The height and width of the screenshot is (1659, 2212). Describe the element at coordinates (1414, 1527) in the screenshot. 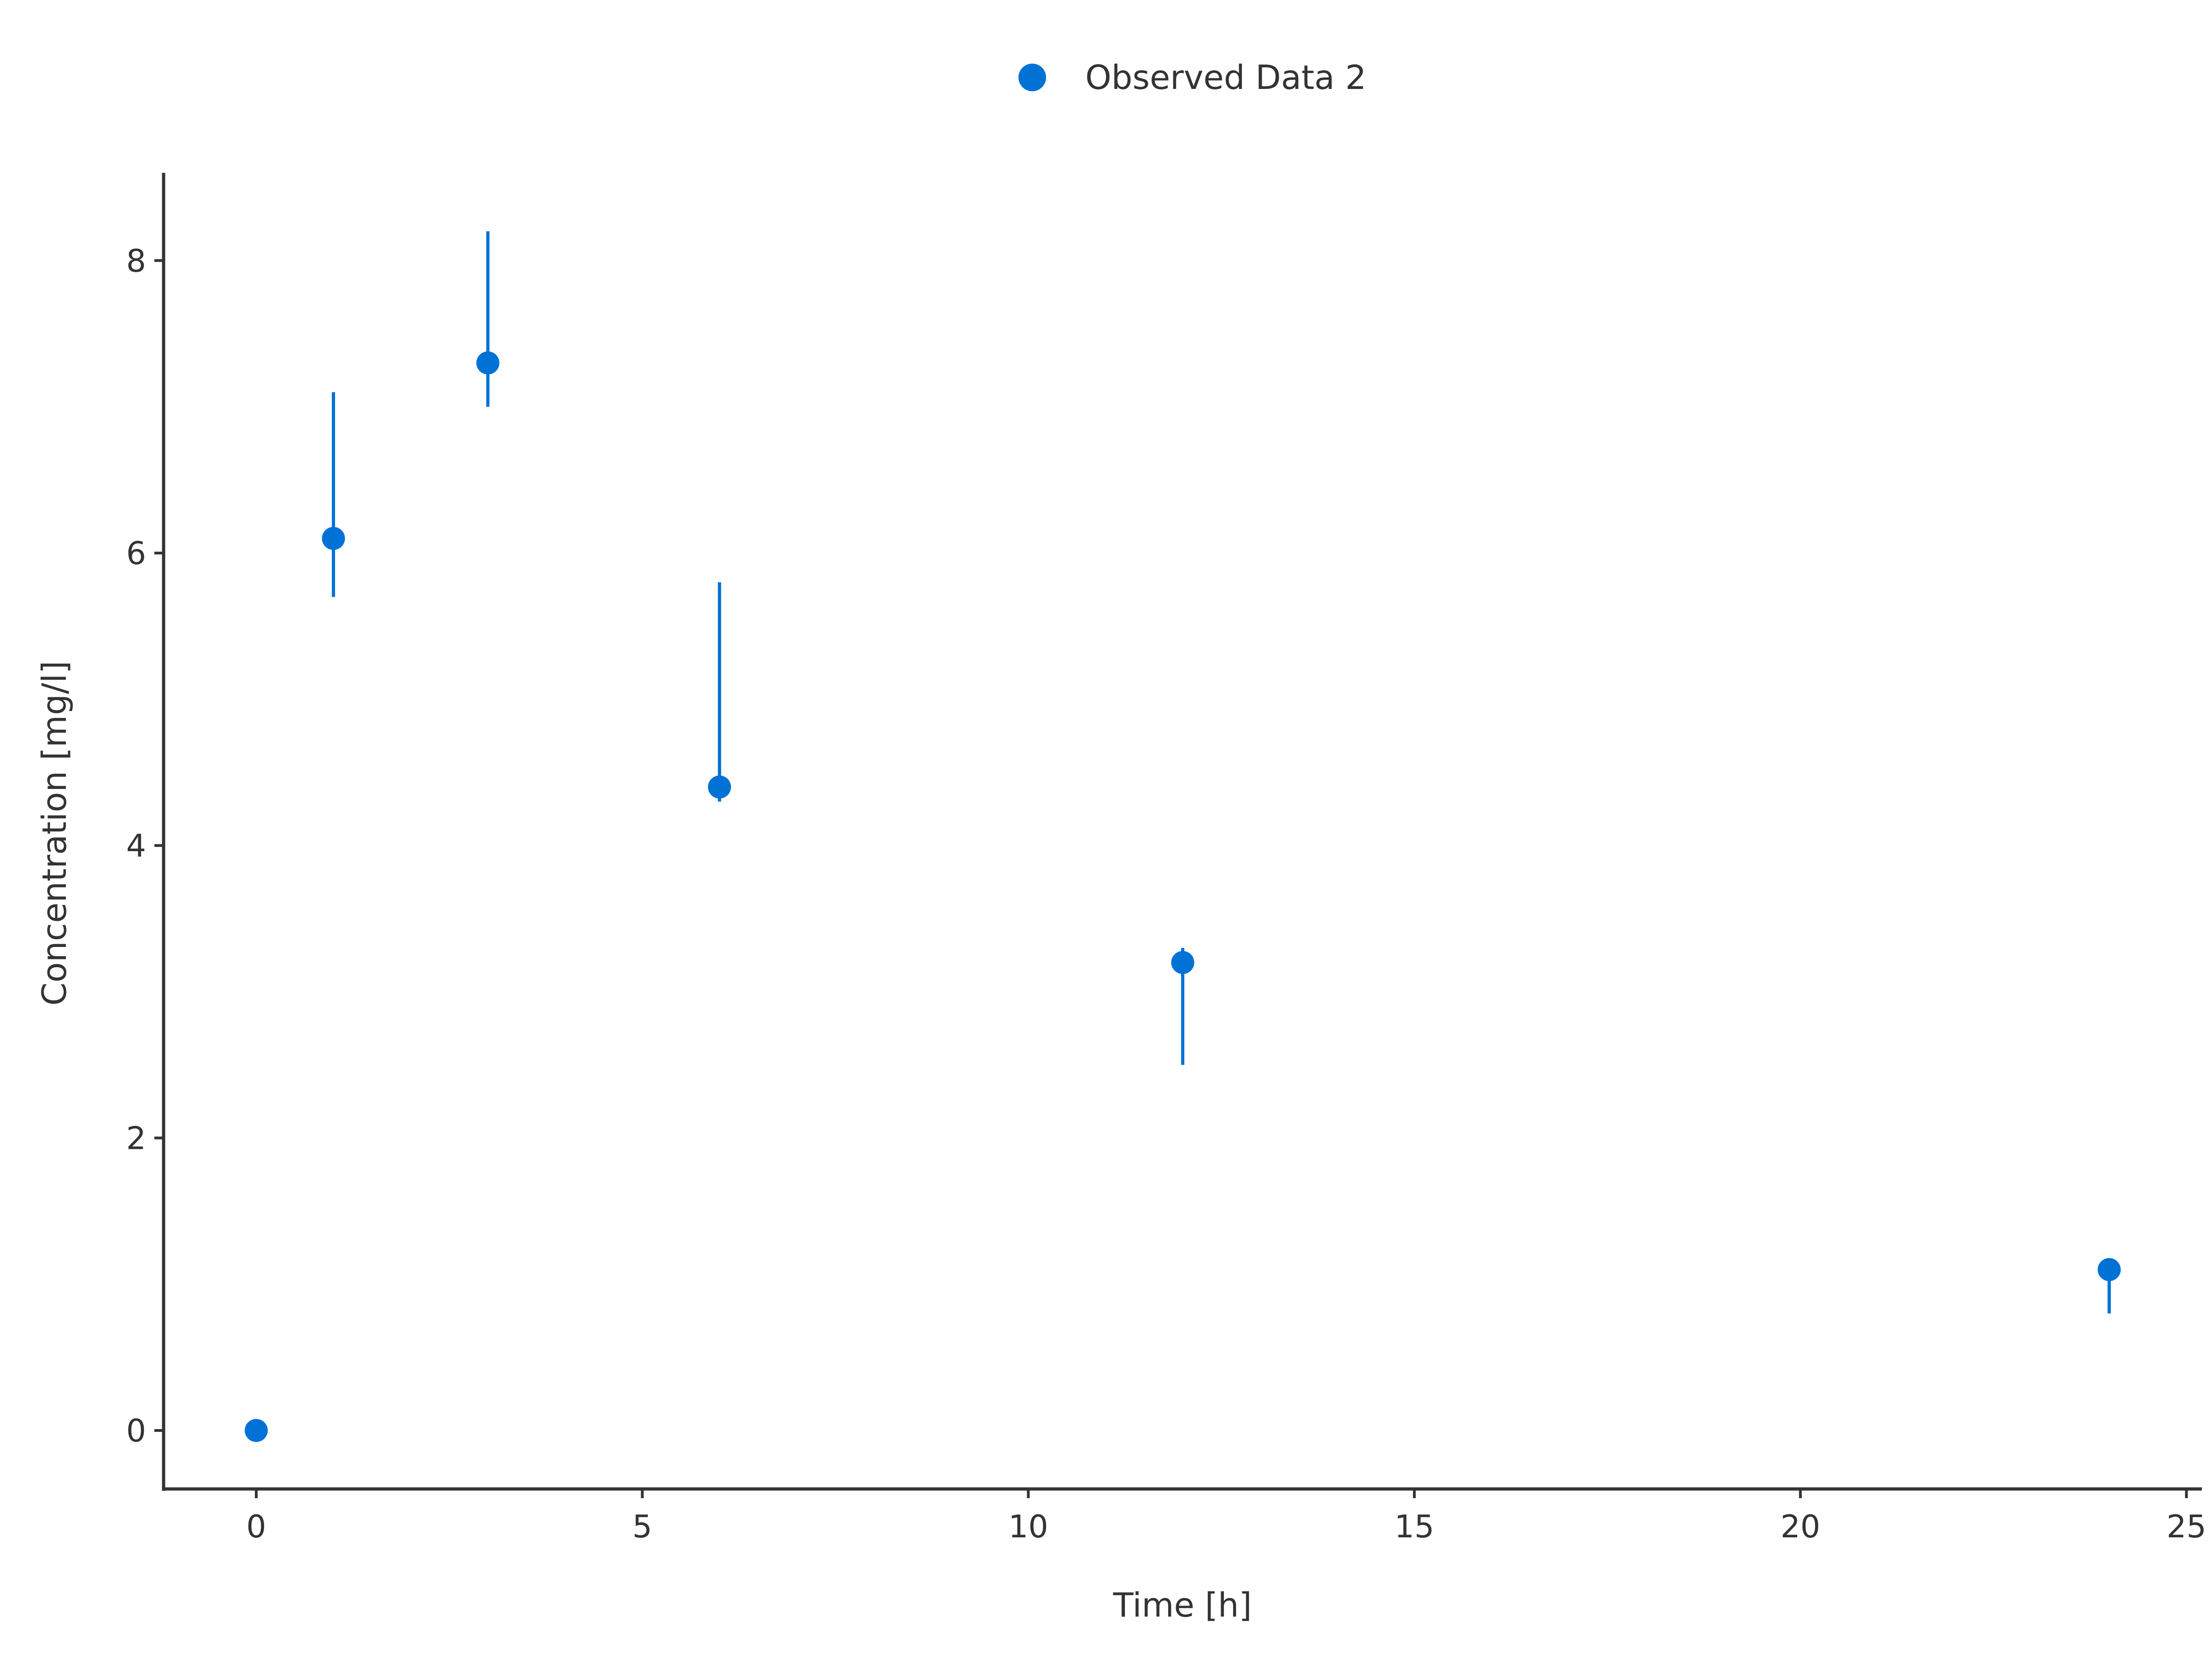

I see `x-tick-label: 15` at that location.